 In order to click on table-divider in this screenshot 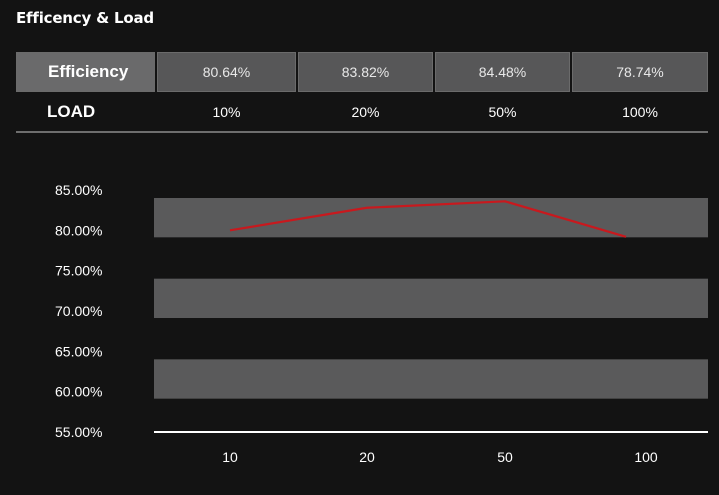, I will do `click(362, 132)`.